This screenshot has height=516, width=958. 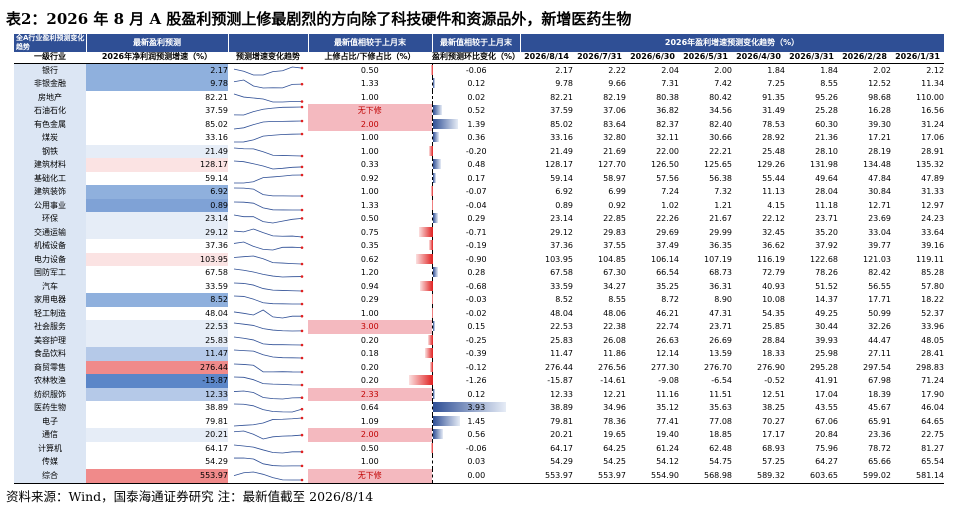 I want to click on growth-value: 66.54, so click(x=667, y=273).